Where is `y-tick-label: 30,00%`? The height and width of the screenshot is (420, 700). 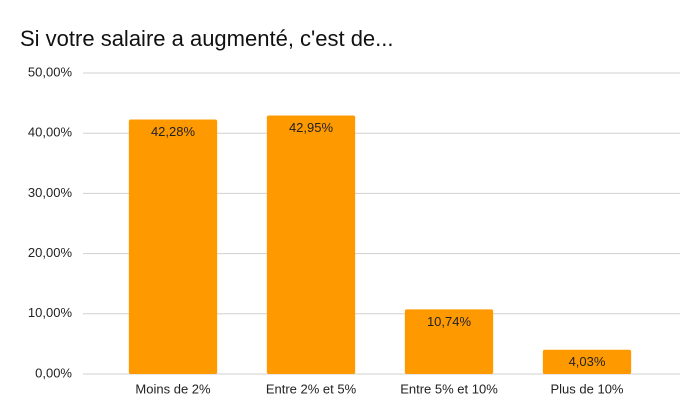
y-tick-label: 30,00% is located at coordinates (50, 192).